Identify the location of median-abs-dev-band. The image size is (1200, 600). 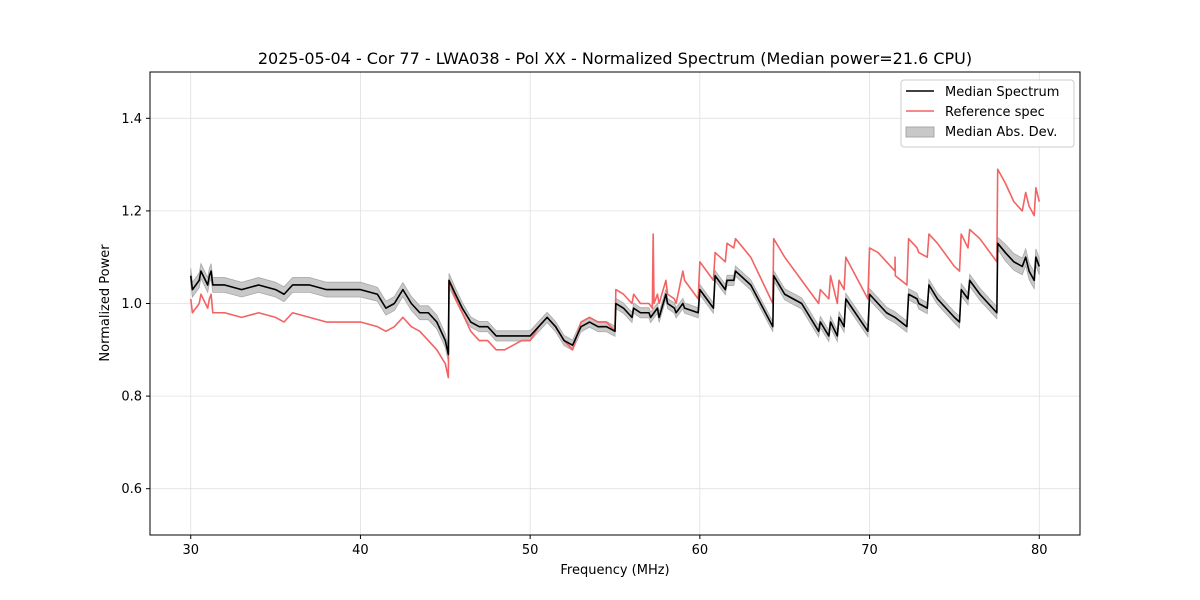
(615, 299).